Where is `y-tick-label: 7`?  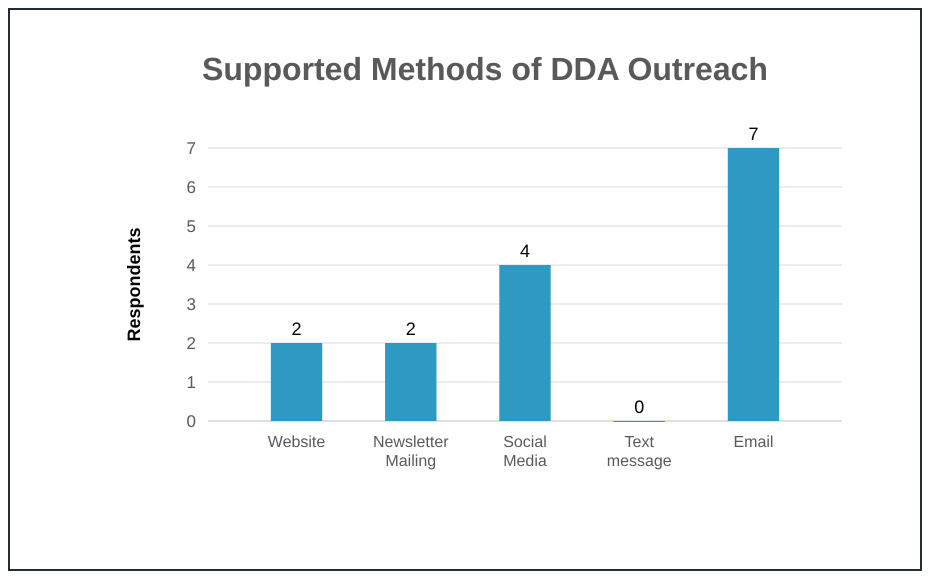
y-tick-label: 7 is located at coordinates (191, 148).